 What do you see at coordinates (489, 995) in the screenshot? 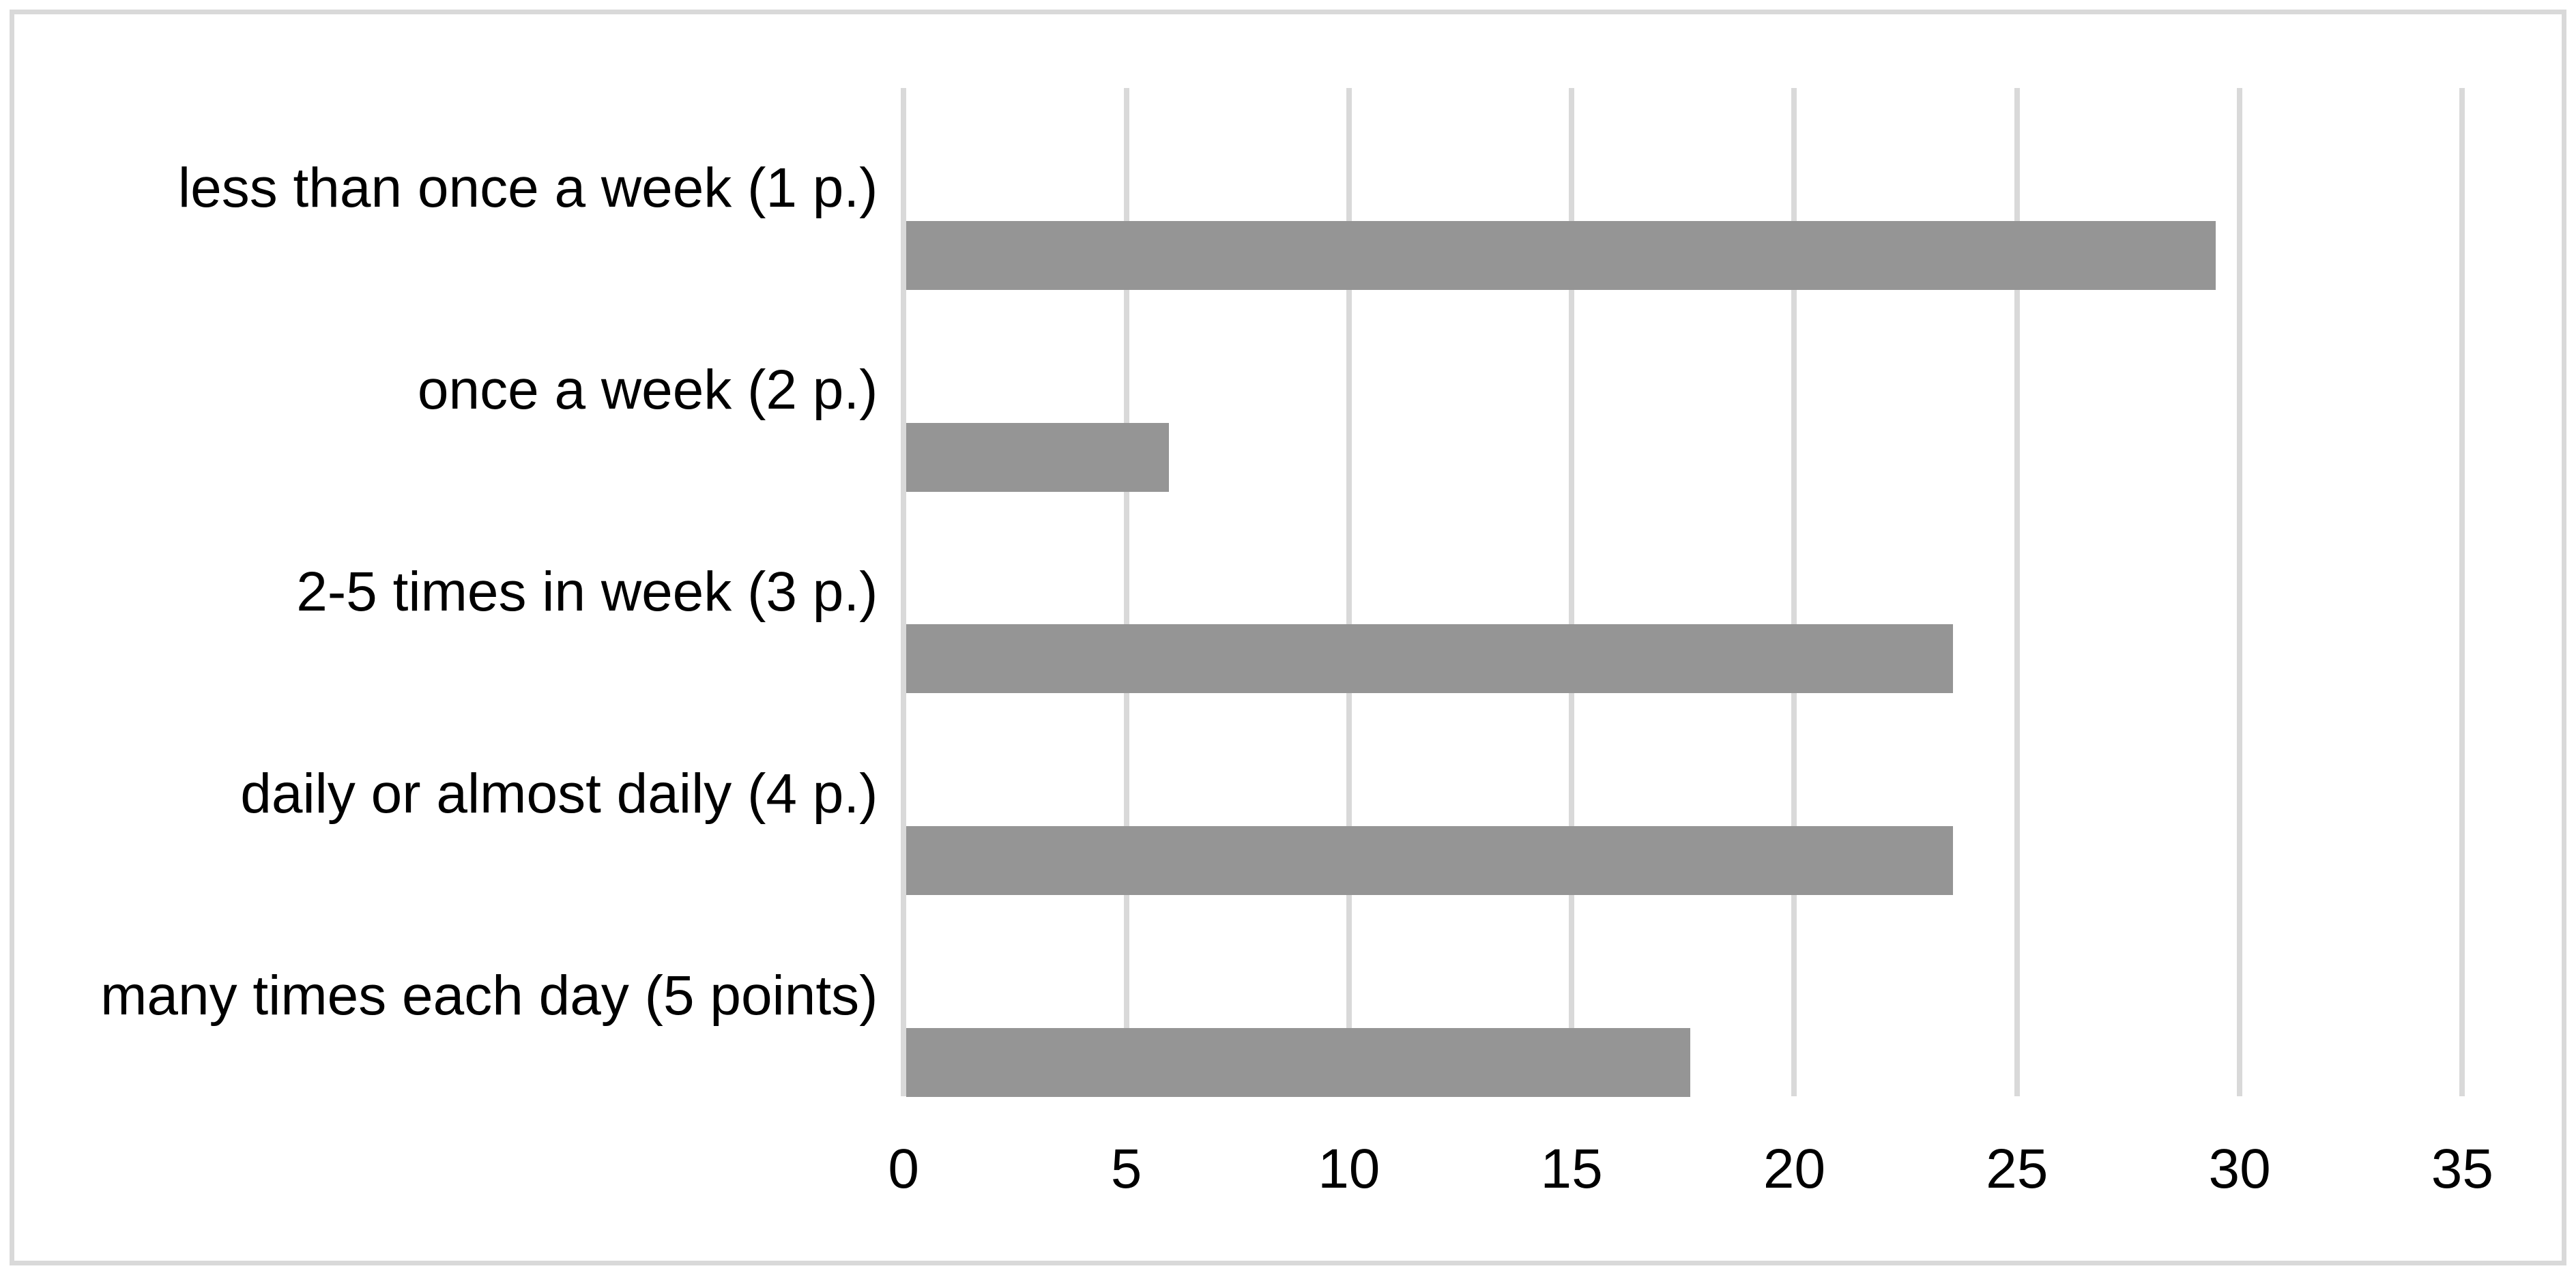
I see `category-label: many times each day (5 points)` at bounding box center [489, 995].